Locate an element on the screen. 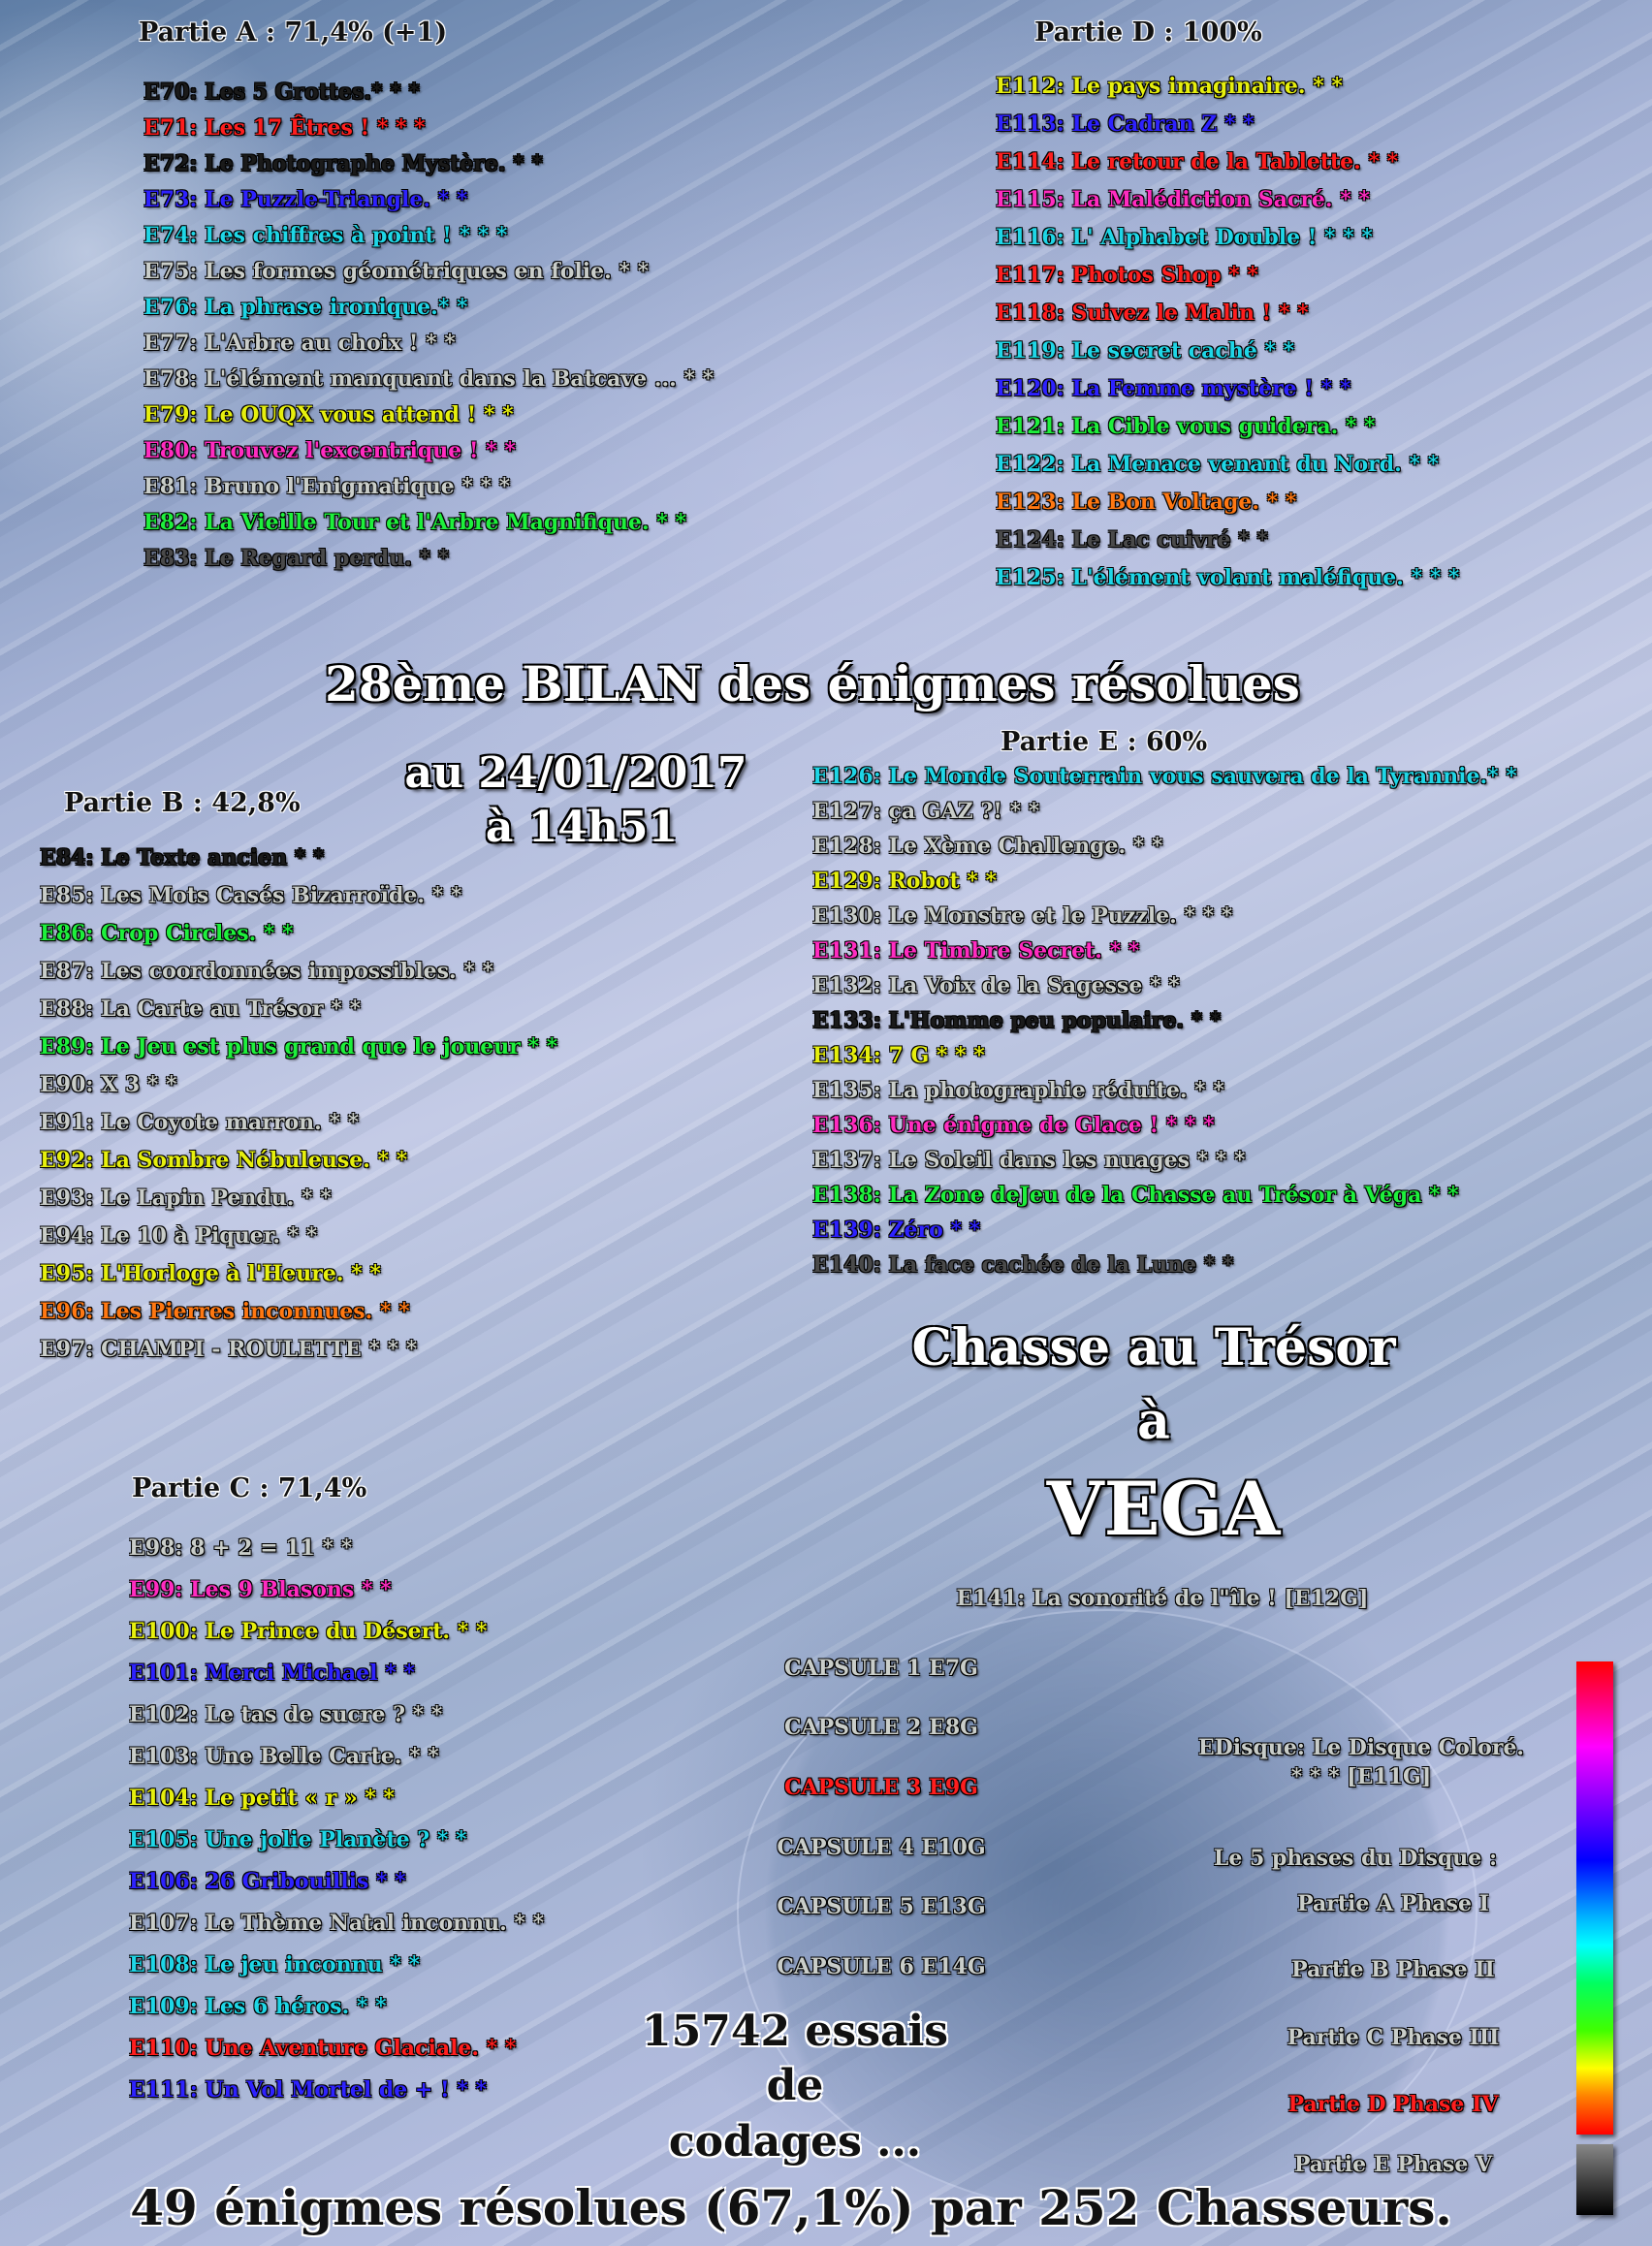  phase-label: Partie A Phase I is located at coordinates (1393, 1903).